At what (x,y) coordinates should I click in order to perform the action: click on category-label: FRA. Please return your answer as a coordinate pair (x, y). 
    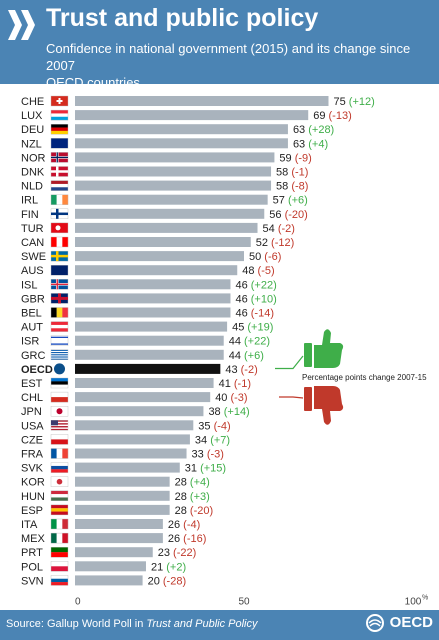
    Looking at the image, I should click on (32, 455).